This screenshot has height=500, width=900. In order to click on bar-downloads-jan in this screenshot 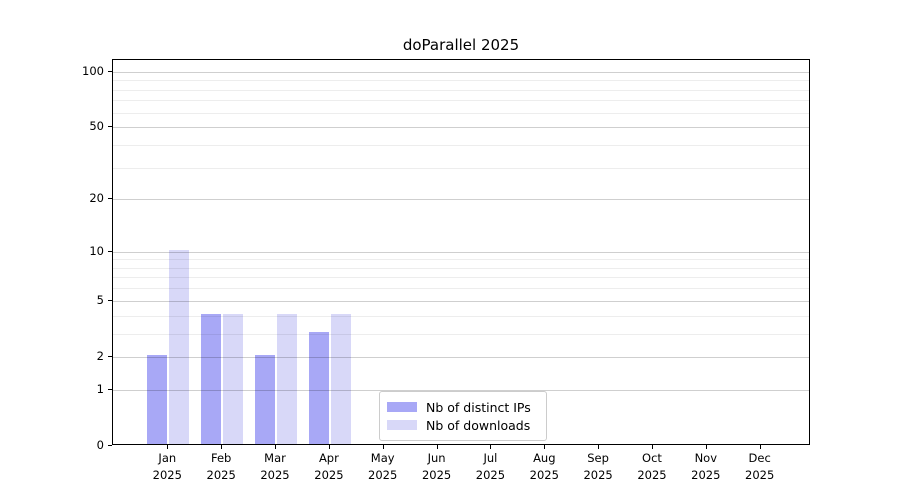, I will do `click(179, 346)`.